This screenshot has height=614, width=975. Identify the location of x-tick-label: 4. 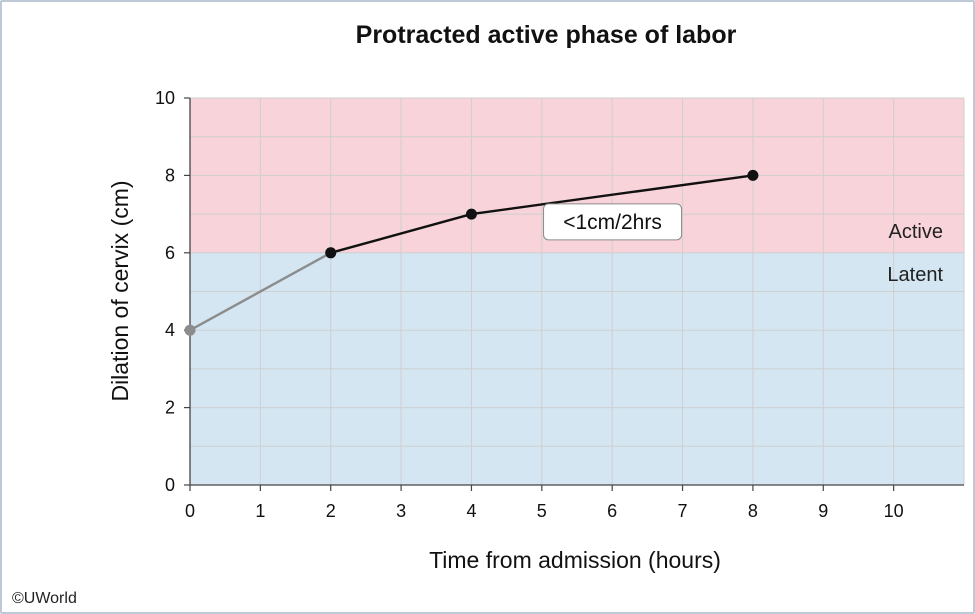
(471, 511).